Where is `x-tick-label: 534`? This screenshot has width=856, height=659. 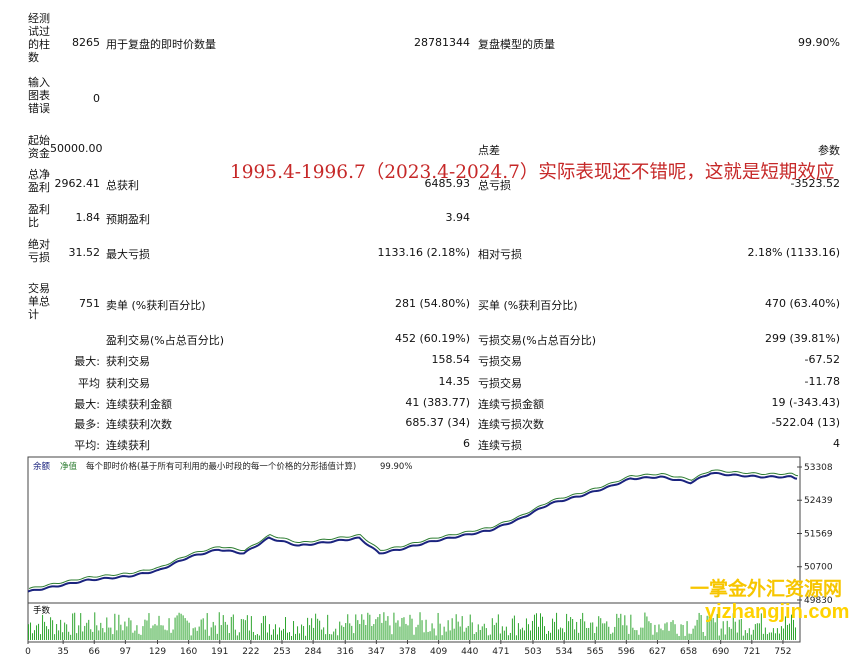 x-tick-label: 534 is located at coordinates (563, 652).